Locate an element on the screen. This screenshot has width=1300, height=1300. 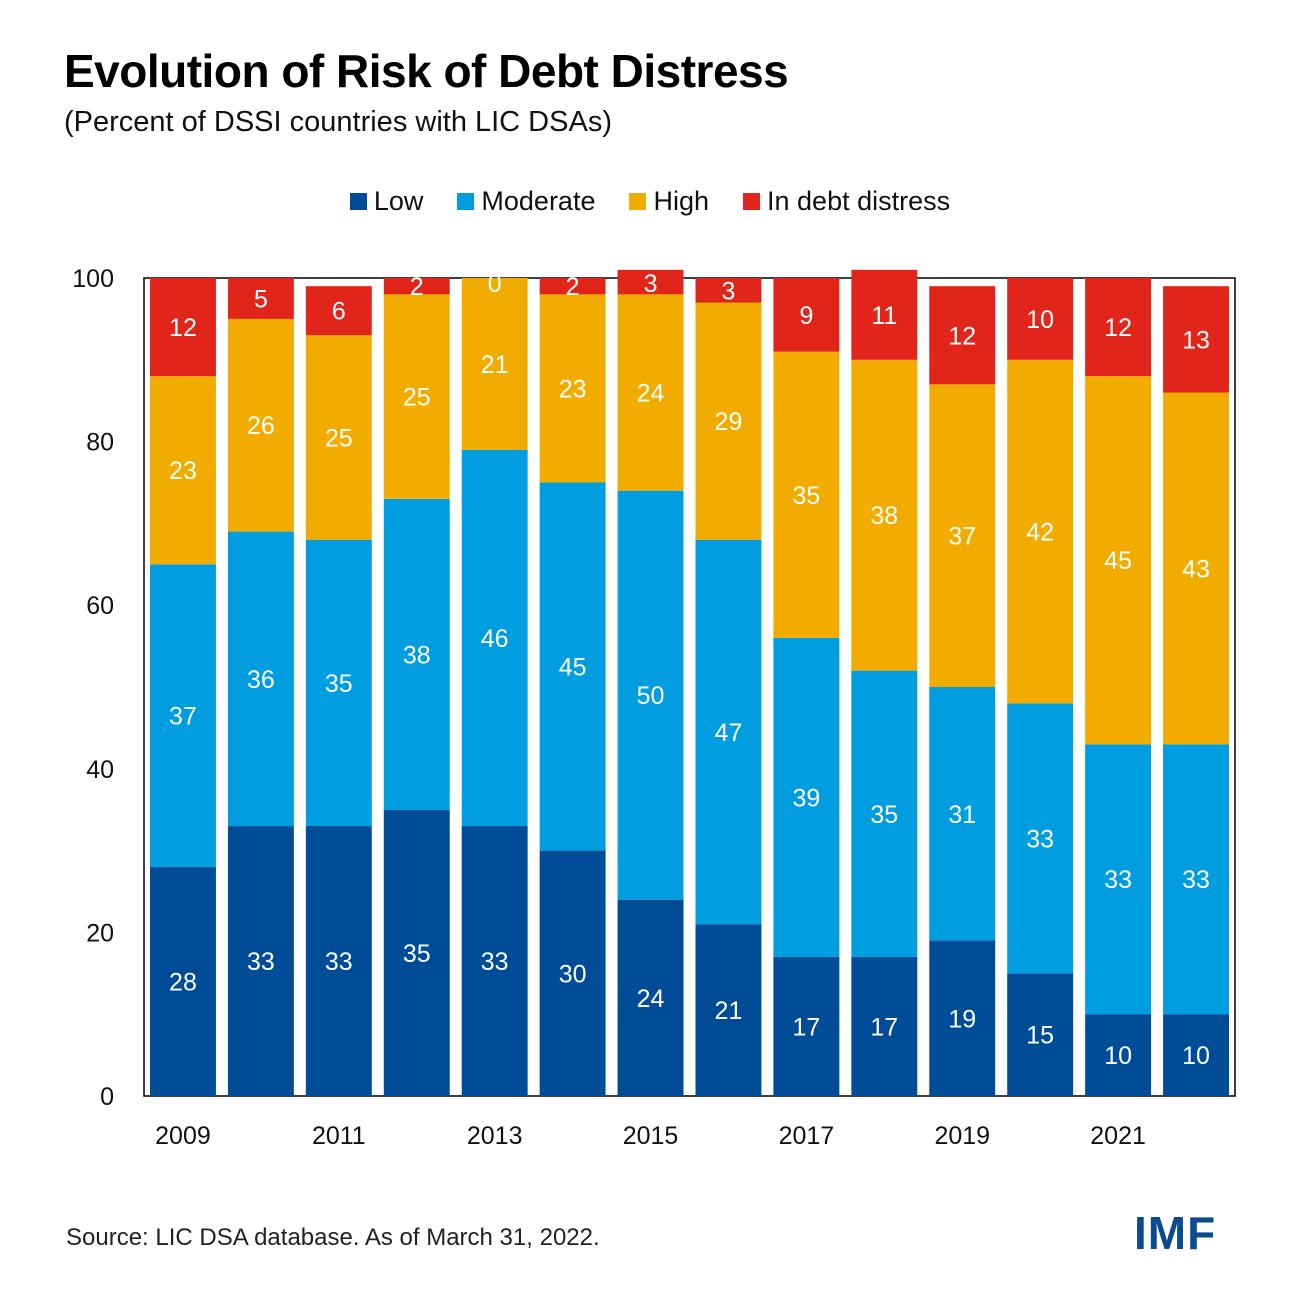
legend: Low Moderate High In debt distress is located at coordinates (650, 201).